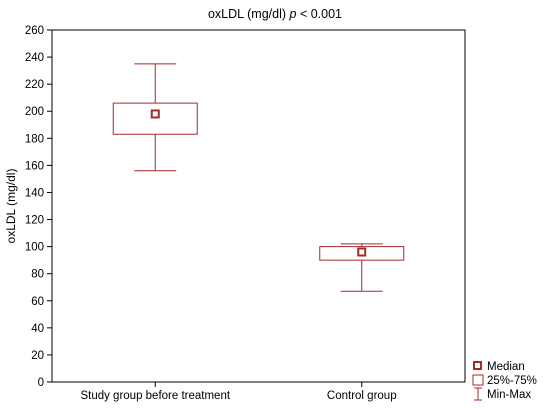 The height and width of the screenshot is (409, 550). I want to click on y-tick-label: 260, so click(34, 31).